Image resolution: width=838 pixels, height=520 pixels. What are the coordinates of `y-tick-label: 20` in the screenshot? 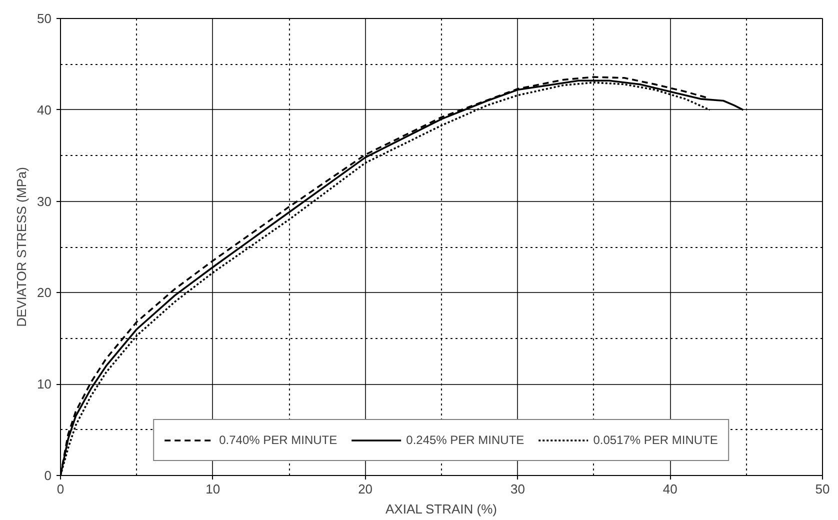 It's located at (44, 292).